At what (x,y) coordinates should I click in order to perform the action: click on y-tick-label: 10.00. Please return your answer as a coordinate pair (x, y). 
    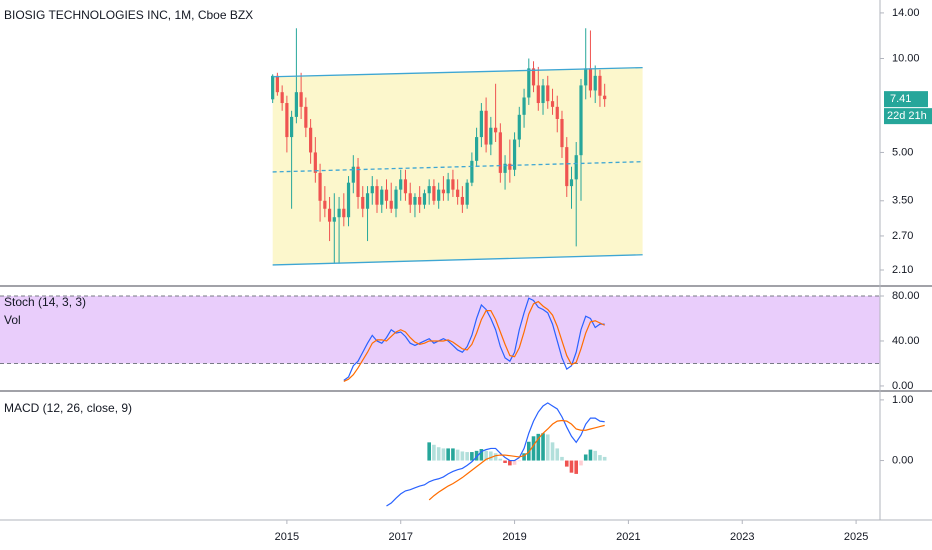
    Looking at the image, I should click on (906, 58).